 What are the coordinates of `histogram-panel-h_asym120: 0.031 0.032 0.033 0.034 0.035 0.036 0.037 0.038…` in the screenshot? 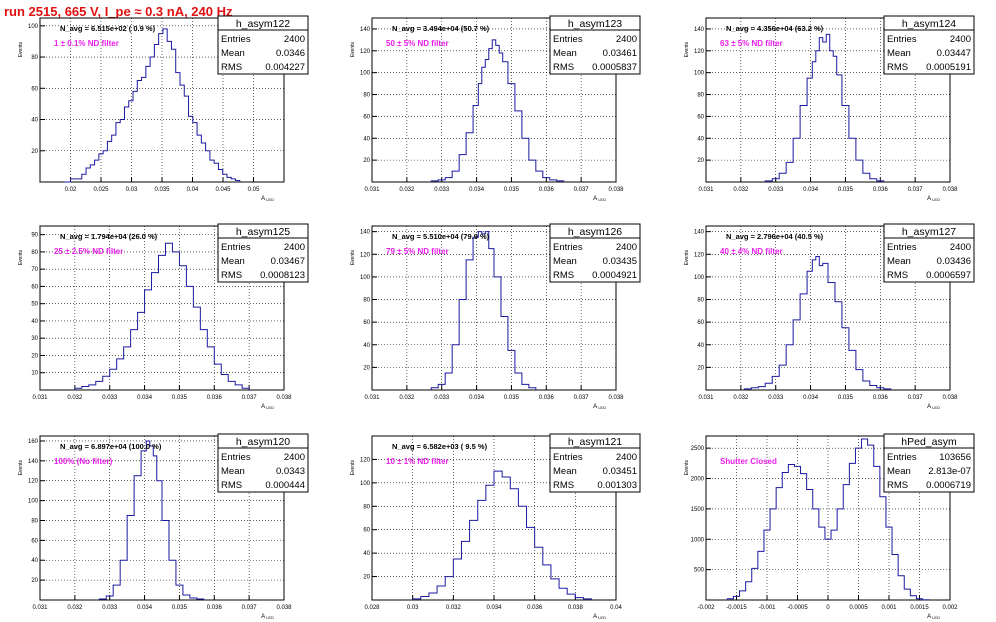 It's located at (163, 526).